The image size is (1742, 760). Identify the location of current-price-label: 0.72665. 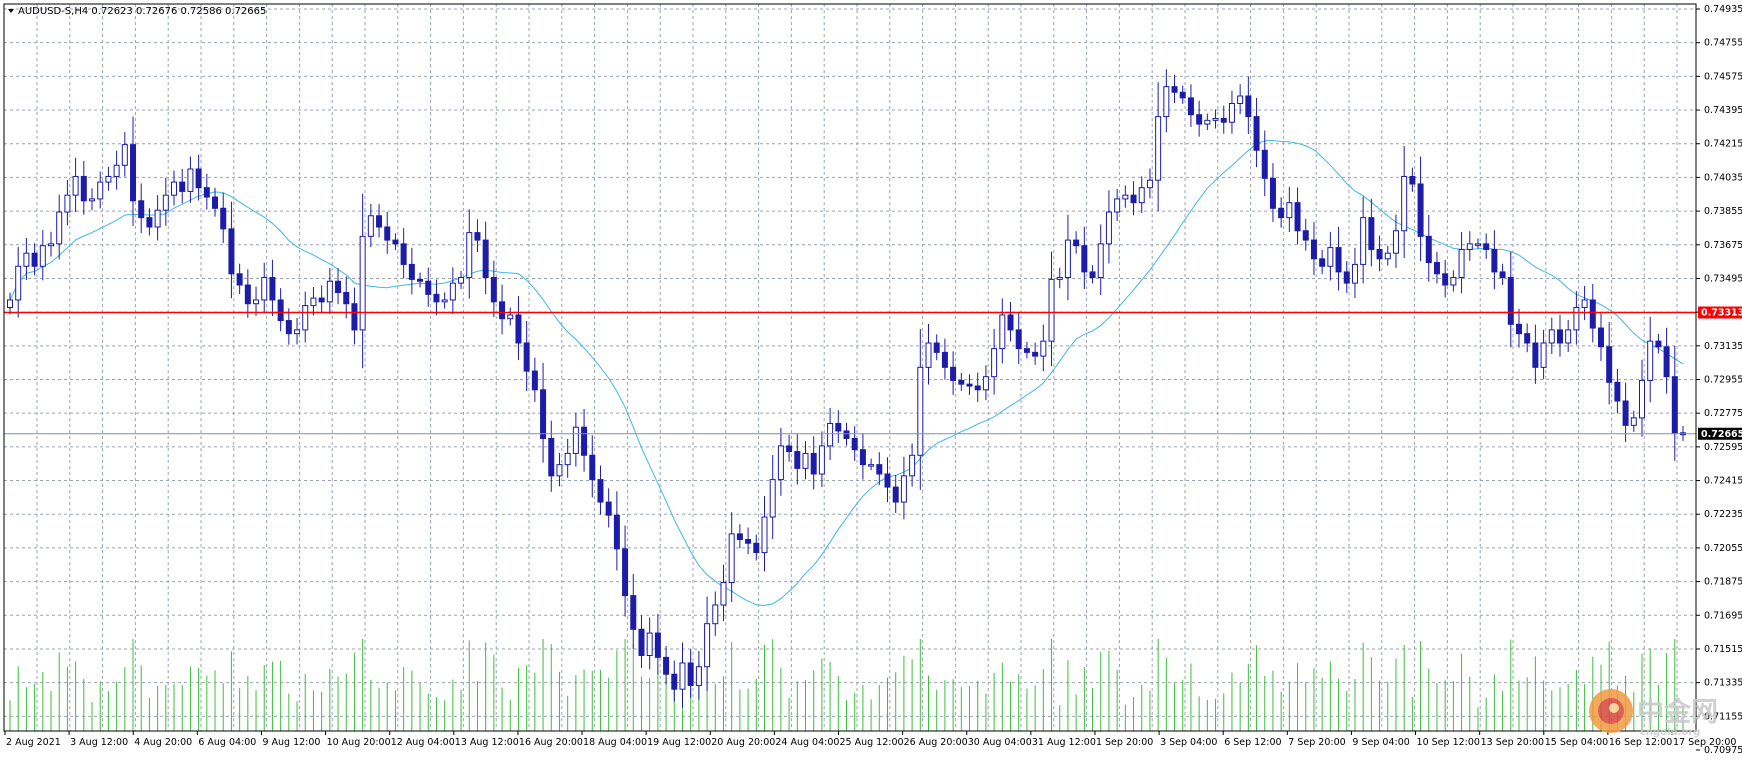
(1721, 434).